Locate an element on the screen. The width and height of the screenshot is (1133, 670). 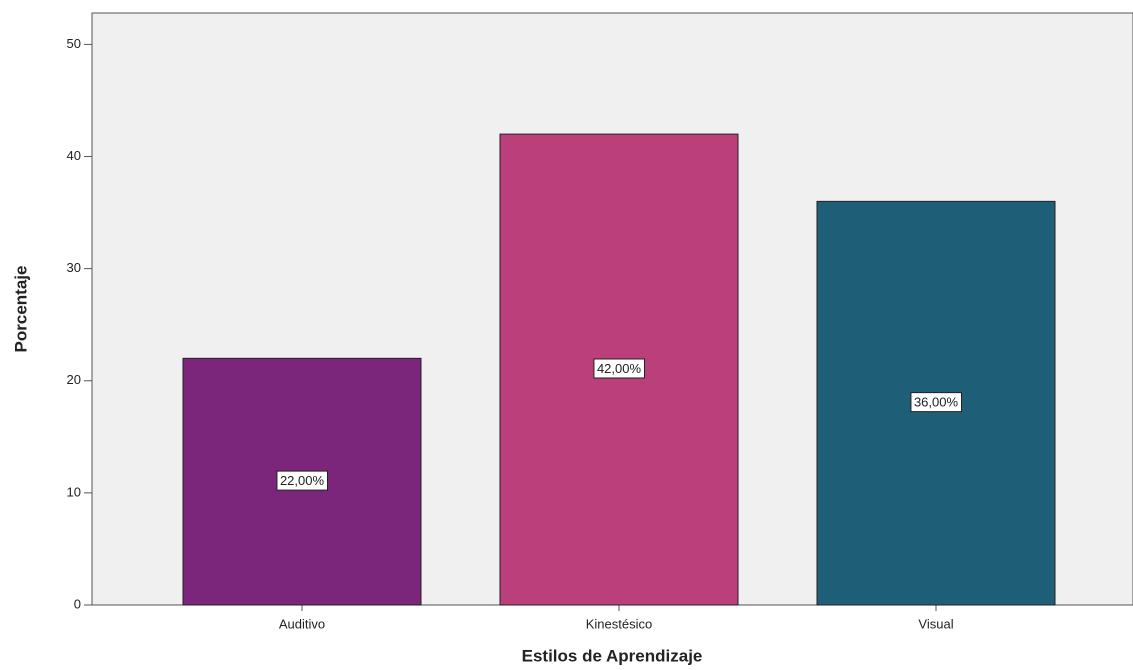
y-axis-title: Porcentaje is located at coordinates (20, 309).